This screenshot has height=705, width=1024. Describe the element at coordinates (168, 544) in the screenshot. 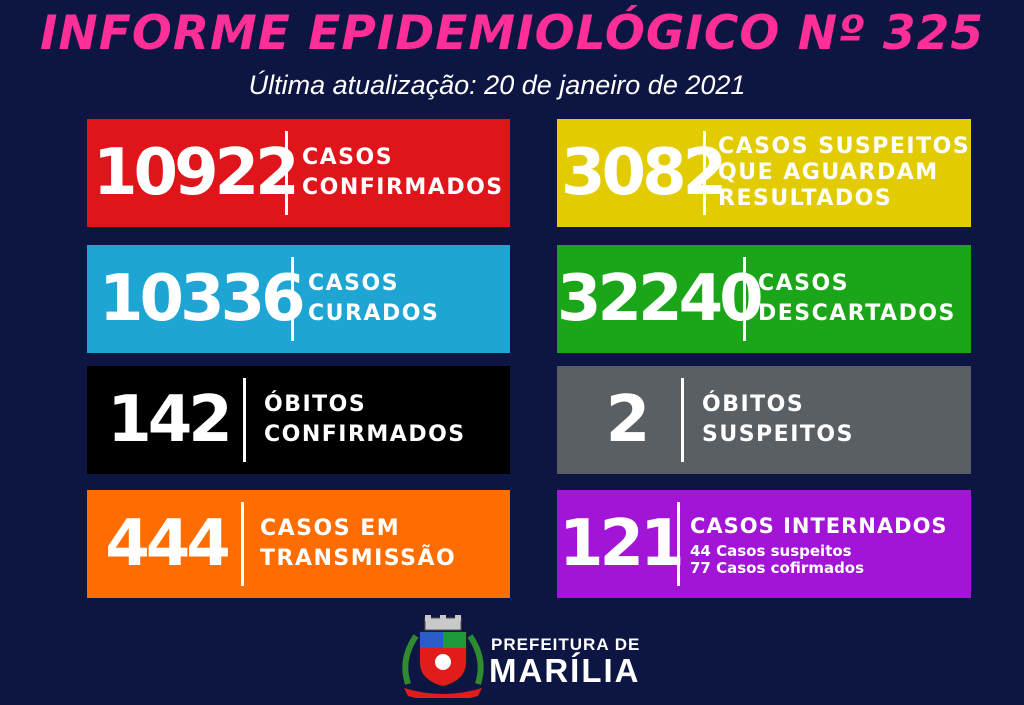

I see `transmission-cases-value: 444` at that location.